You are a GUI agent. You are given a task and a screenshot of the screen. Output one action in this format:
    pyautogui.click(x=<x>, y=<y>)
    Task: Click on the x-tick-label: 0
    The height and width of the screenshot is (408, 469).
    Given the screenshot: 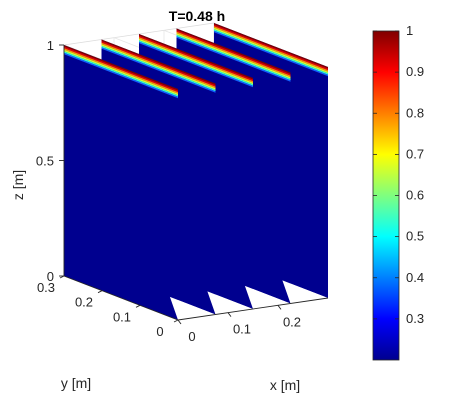 What is the action you would take?
    pyautogui.click(x=191, y=336)
    